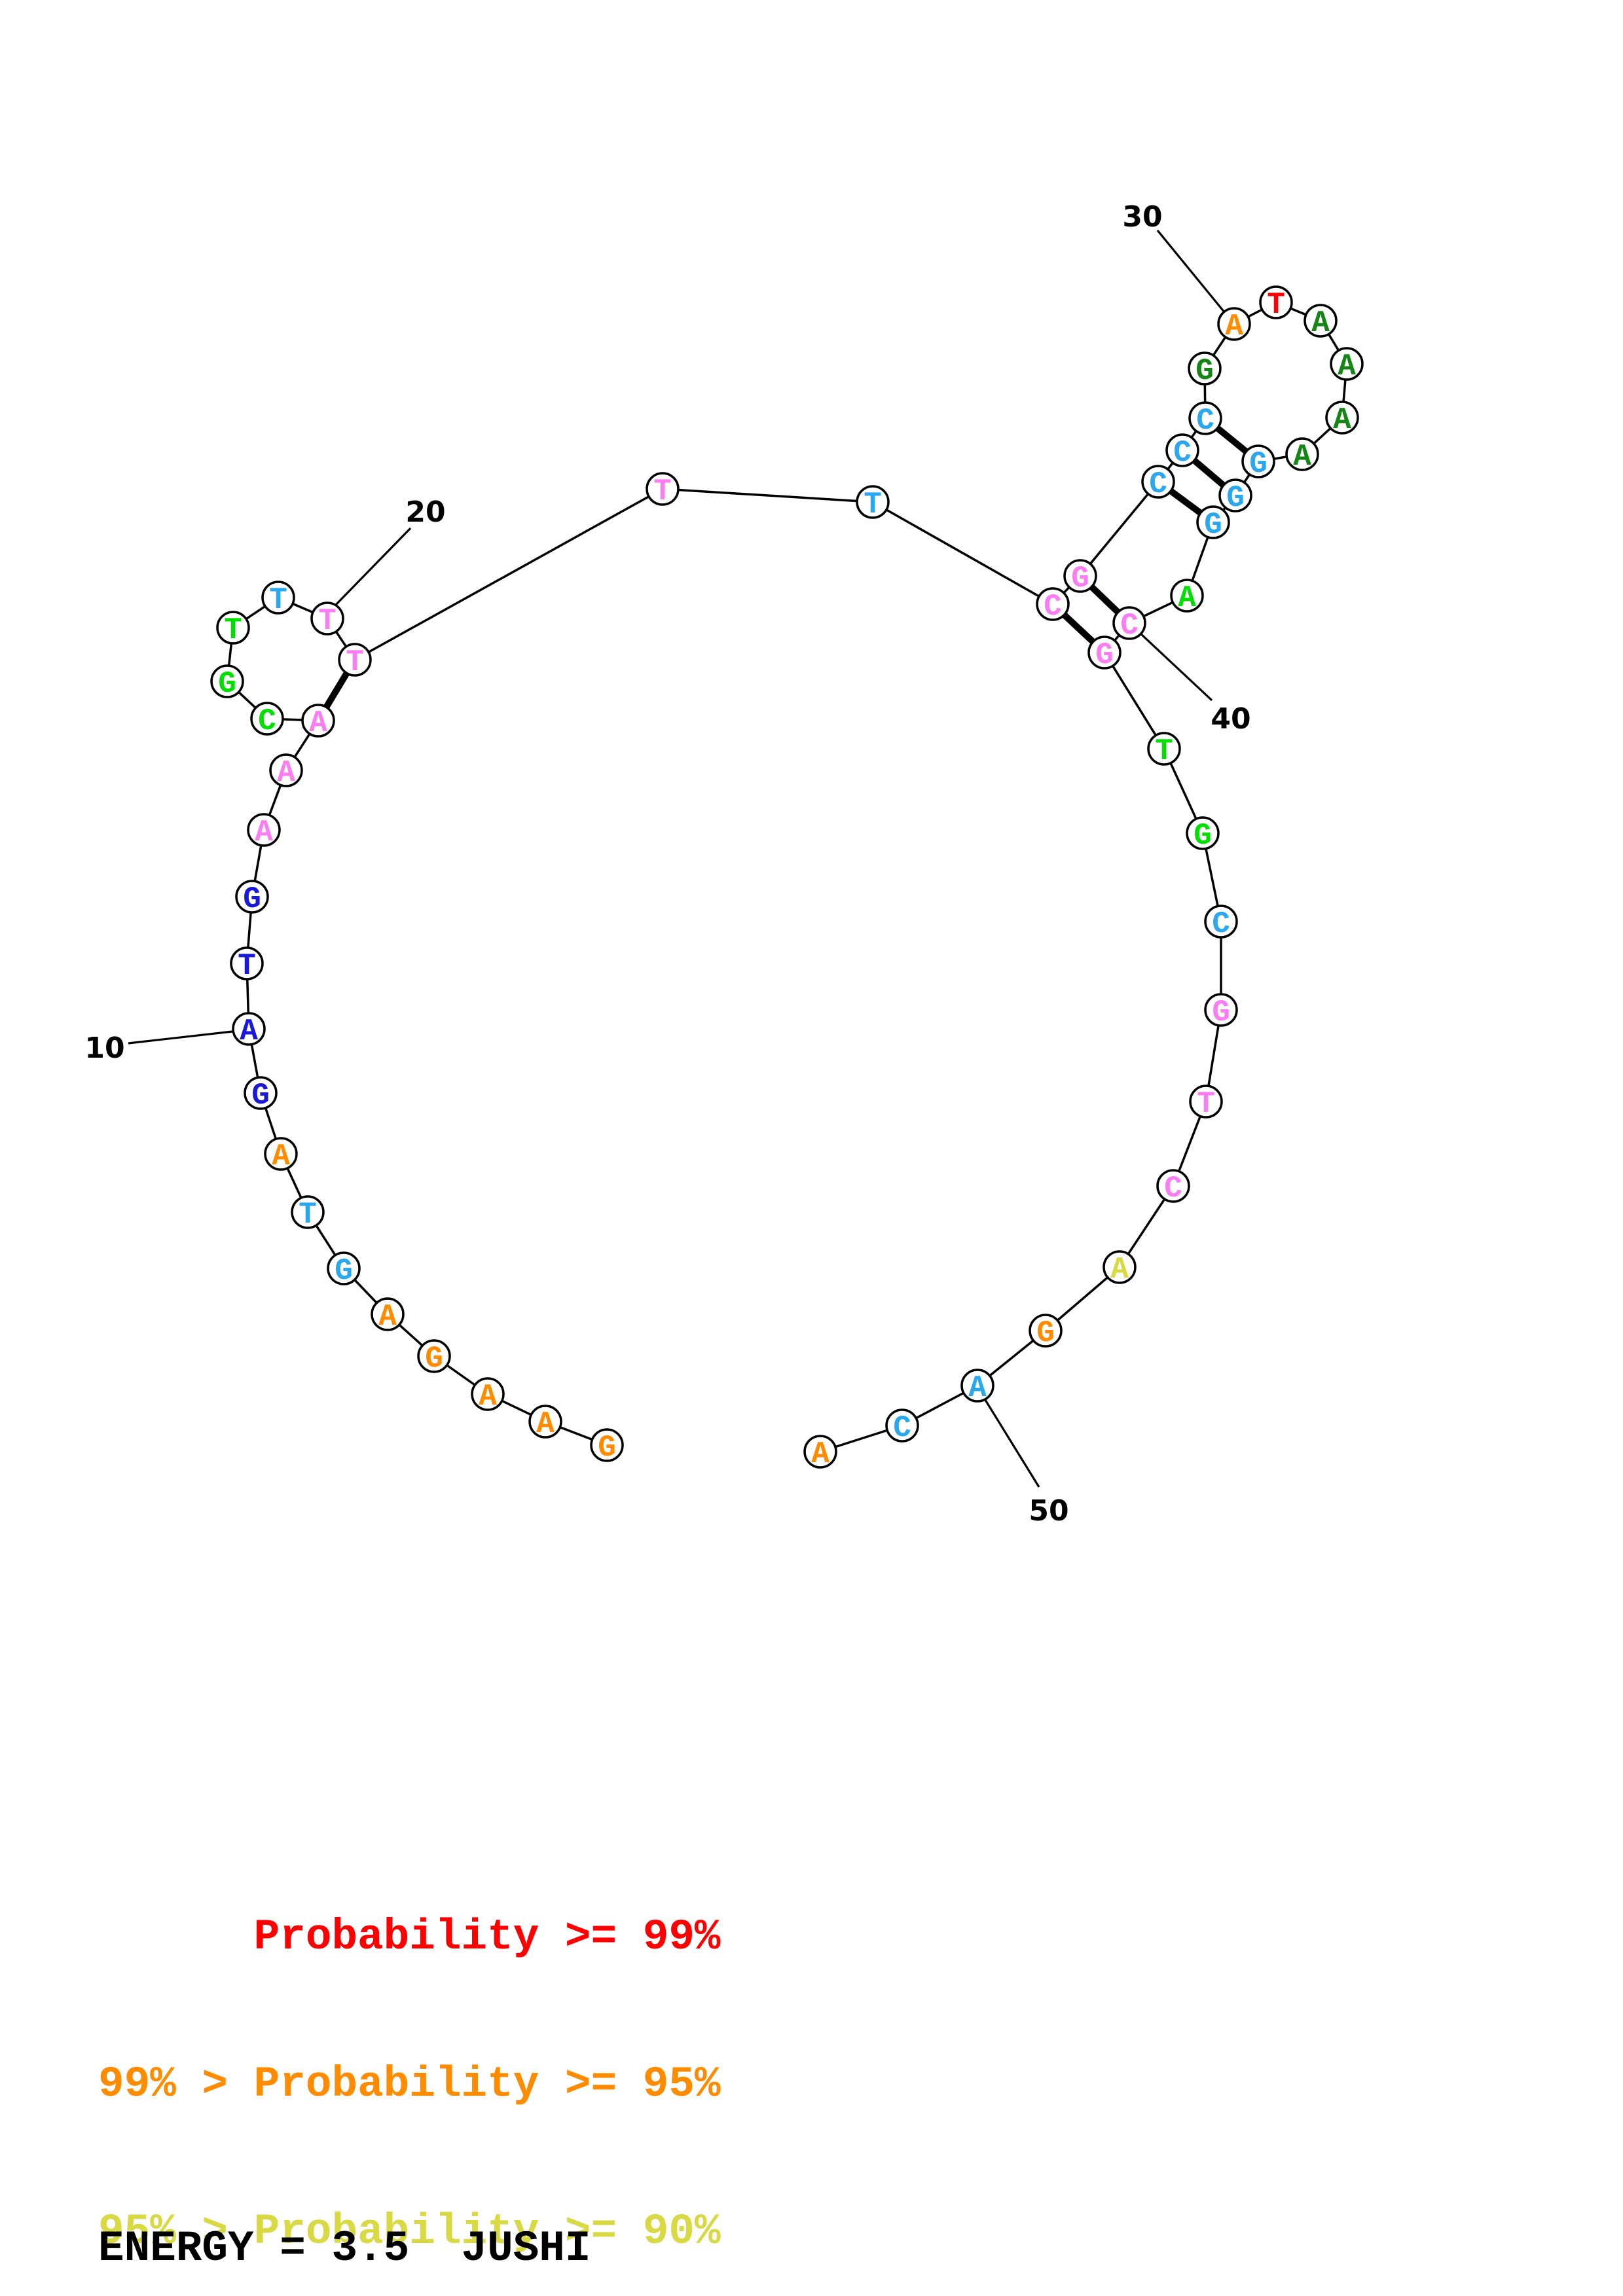  What do you see at coordinates (387, 1317) in the screenshot?
I see `base-letter-5: A` at bounding box center [387, 1317].